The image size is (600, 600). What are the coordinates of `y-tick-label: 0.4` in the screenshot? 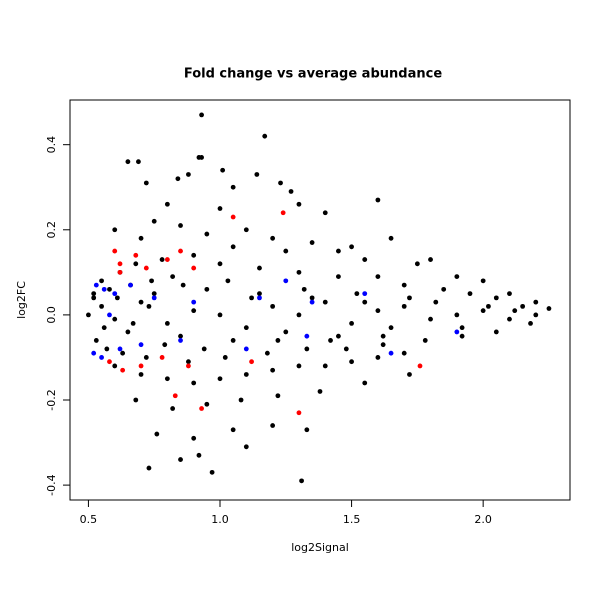 It's located at (51, 145).